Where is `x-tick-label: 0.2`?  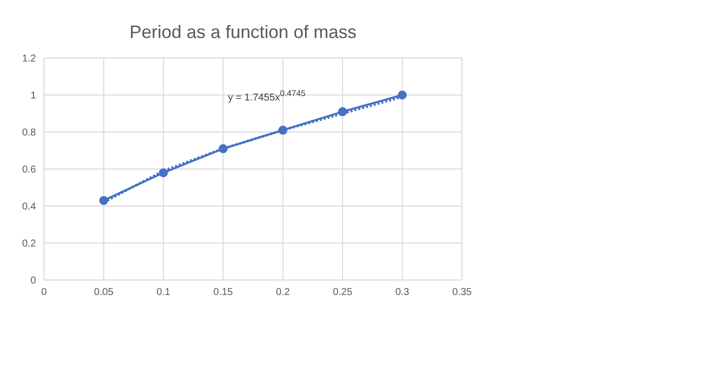
x-tick-label: 0.2 is located at coordinates (283, 292).